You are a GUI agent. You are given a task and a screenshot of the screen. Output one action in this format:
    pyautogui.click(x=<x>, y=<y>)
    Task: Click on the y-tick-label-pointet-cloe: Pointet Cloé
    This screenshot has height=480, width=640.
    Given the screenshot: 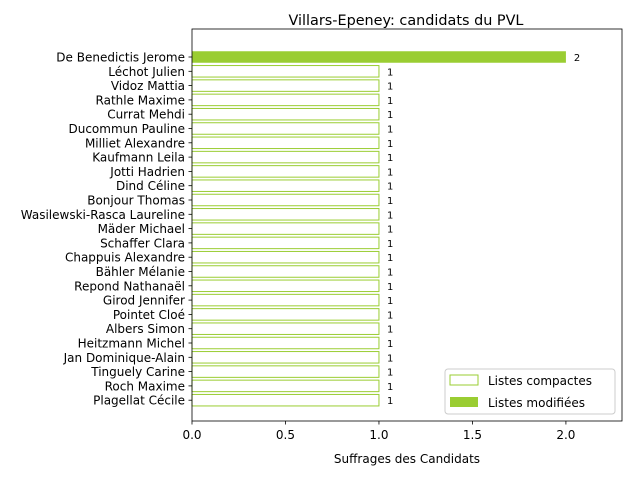 What is the action you would take?
    pyautogui.click(x=149, y=315)
    